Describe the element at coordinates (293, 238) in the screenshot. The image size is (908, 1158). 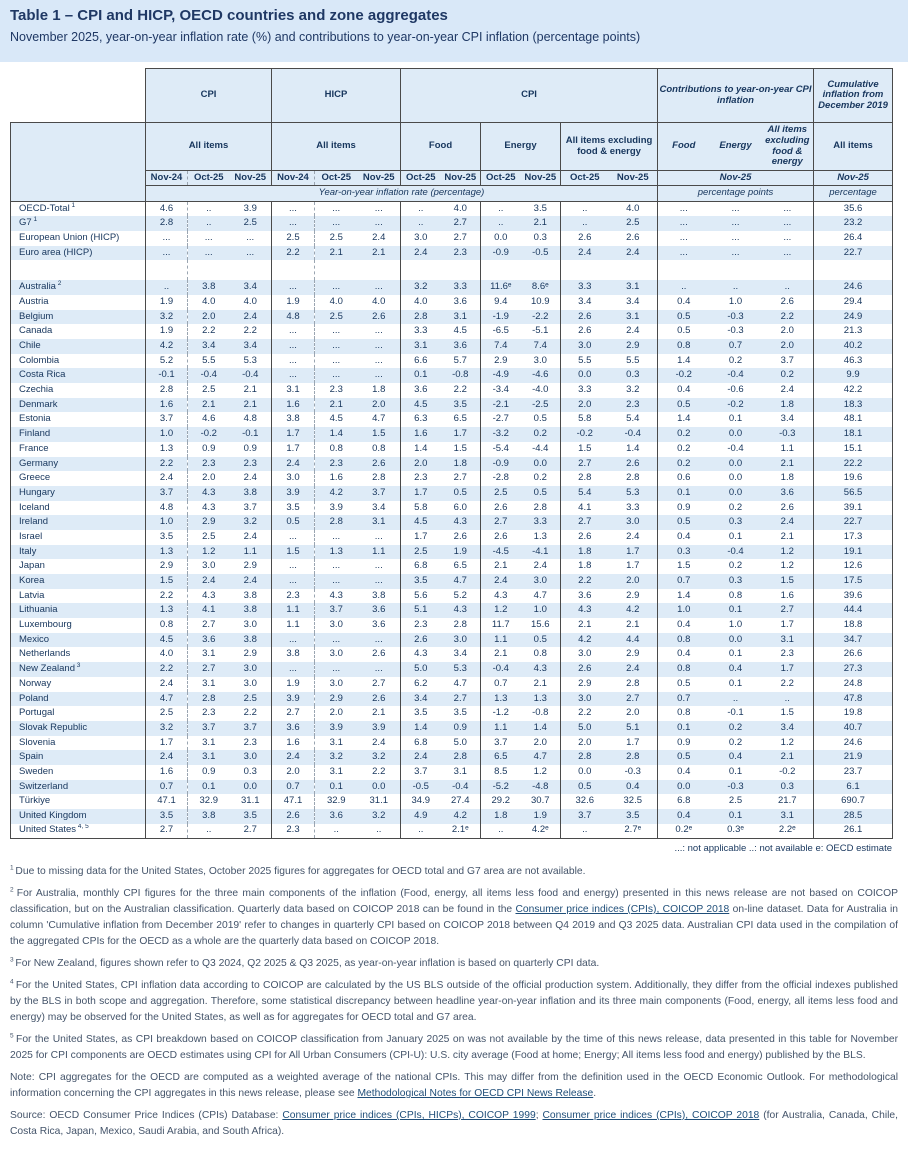
I see `value-cell: 2.5` at that location.